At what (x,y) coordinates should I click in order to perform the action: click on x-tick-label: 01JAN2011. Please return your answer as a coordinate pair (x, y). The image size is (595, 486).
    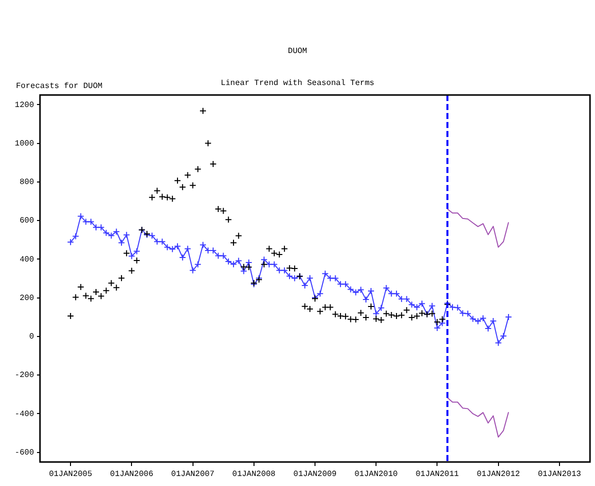
    Looking at the image, I should click on (438, 474).